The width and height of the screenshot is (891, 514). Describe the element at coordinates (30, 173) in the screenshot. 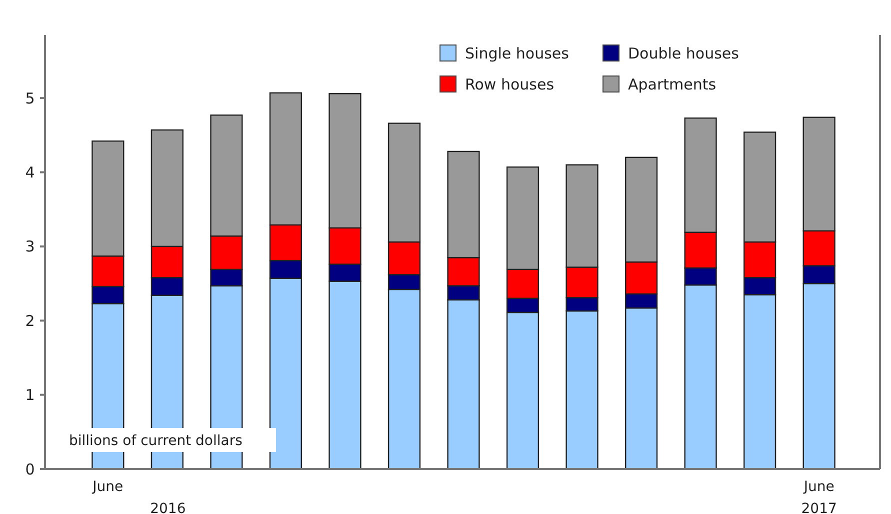

I see `y-tick-label: 4` at that location.